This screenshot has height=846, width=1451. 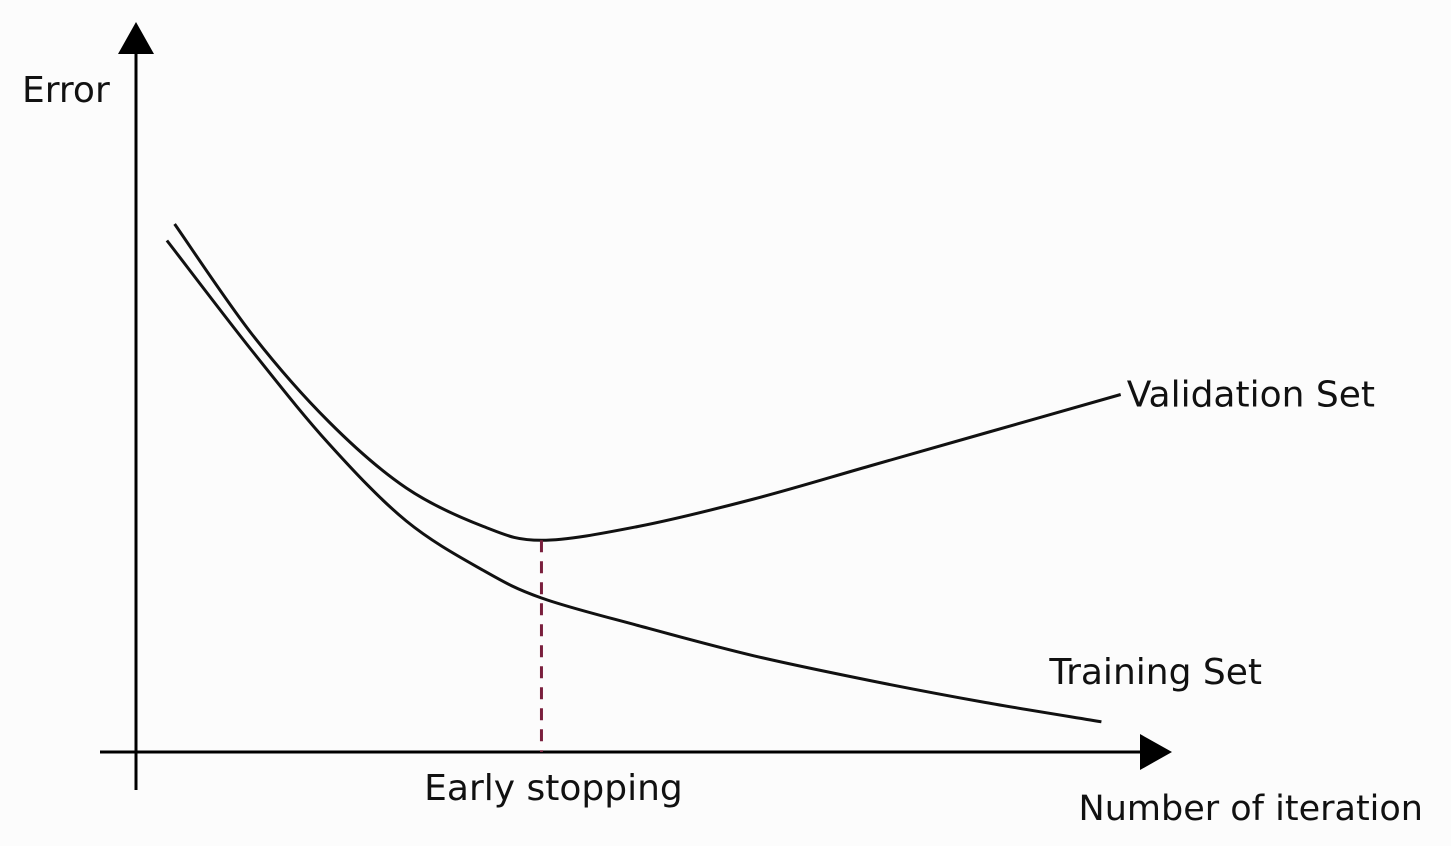 What do you see at coordinates (136, 38) in the screenshot?
I see `y-axis-arrow` at bounding box center [136, 38].